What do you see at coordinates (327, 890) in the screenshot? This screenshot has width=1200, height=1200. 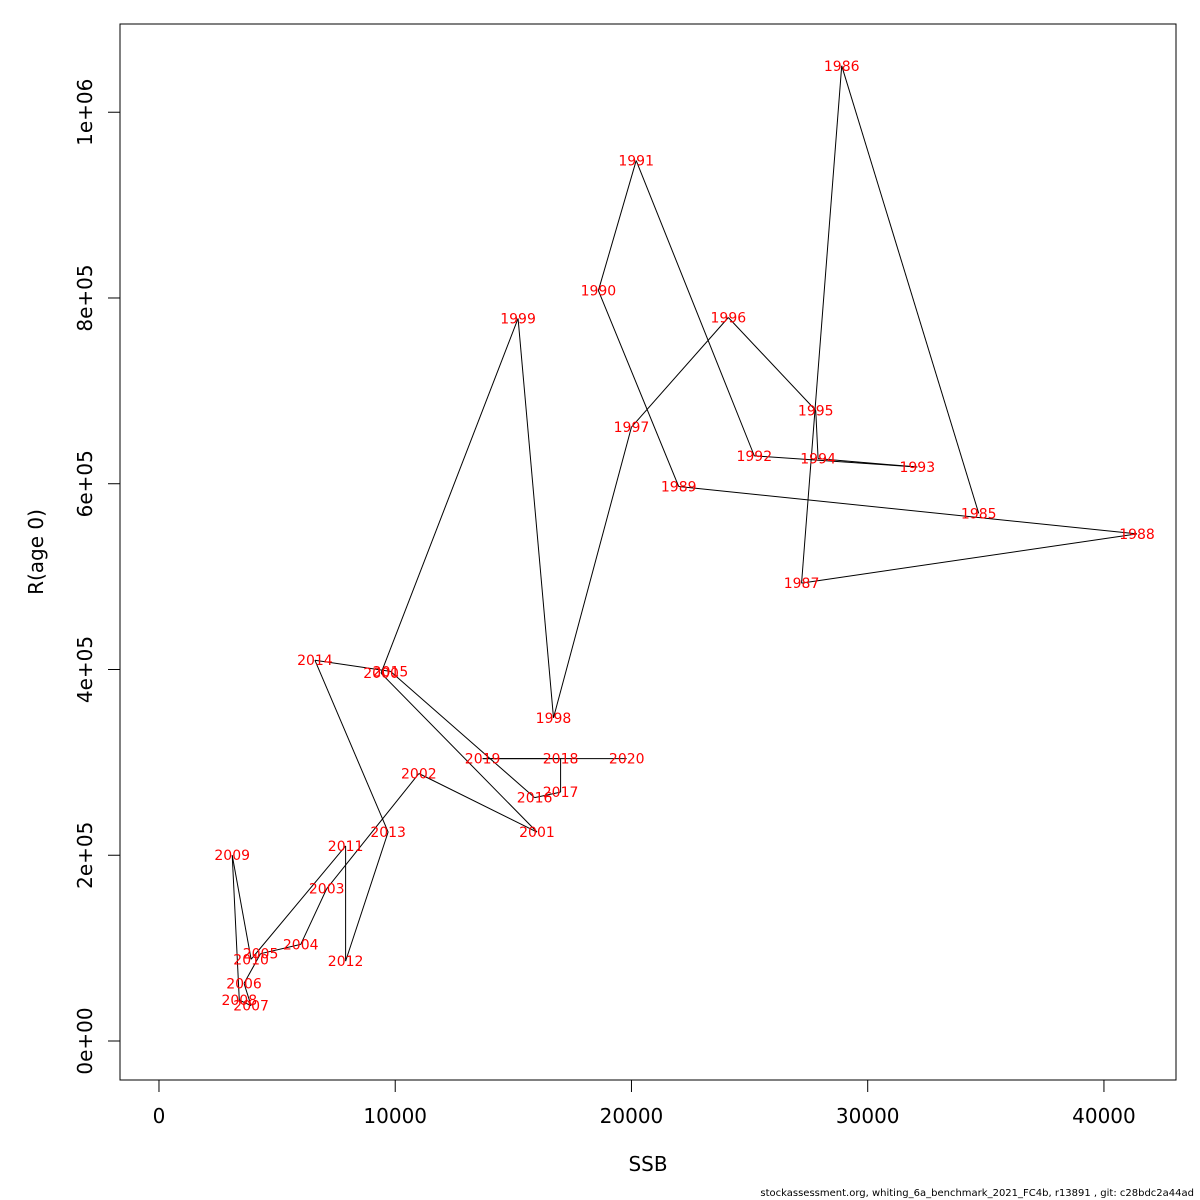 I see `year-label: 2003` at bounding box center [327, 890].